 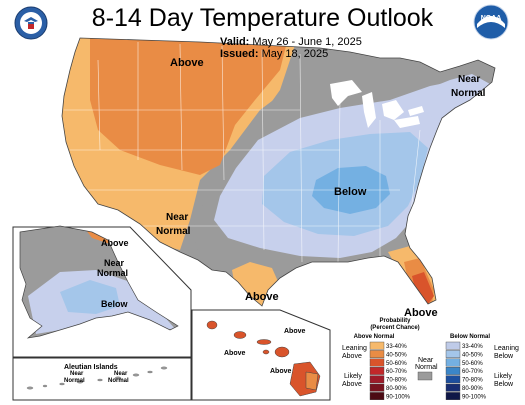 I want to click on legend-below-range-3: 60-70%, so click(x=472, y=372).